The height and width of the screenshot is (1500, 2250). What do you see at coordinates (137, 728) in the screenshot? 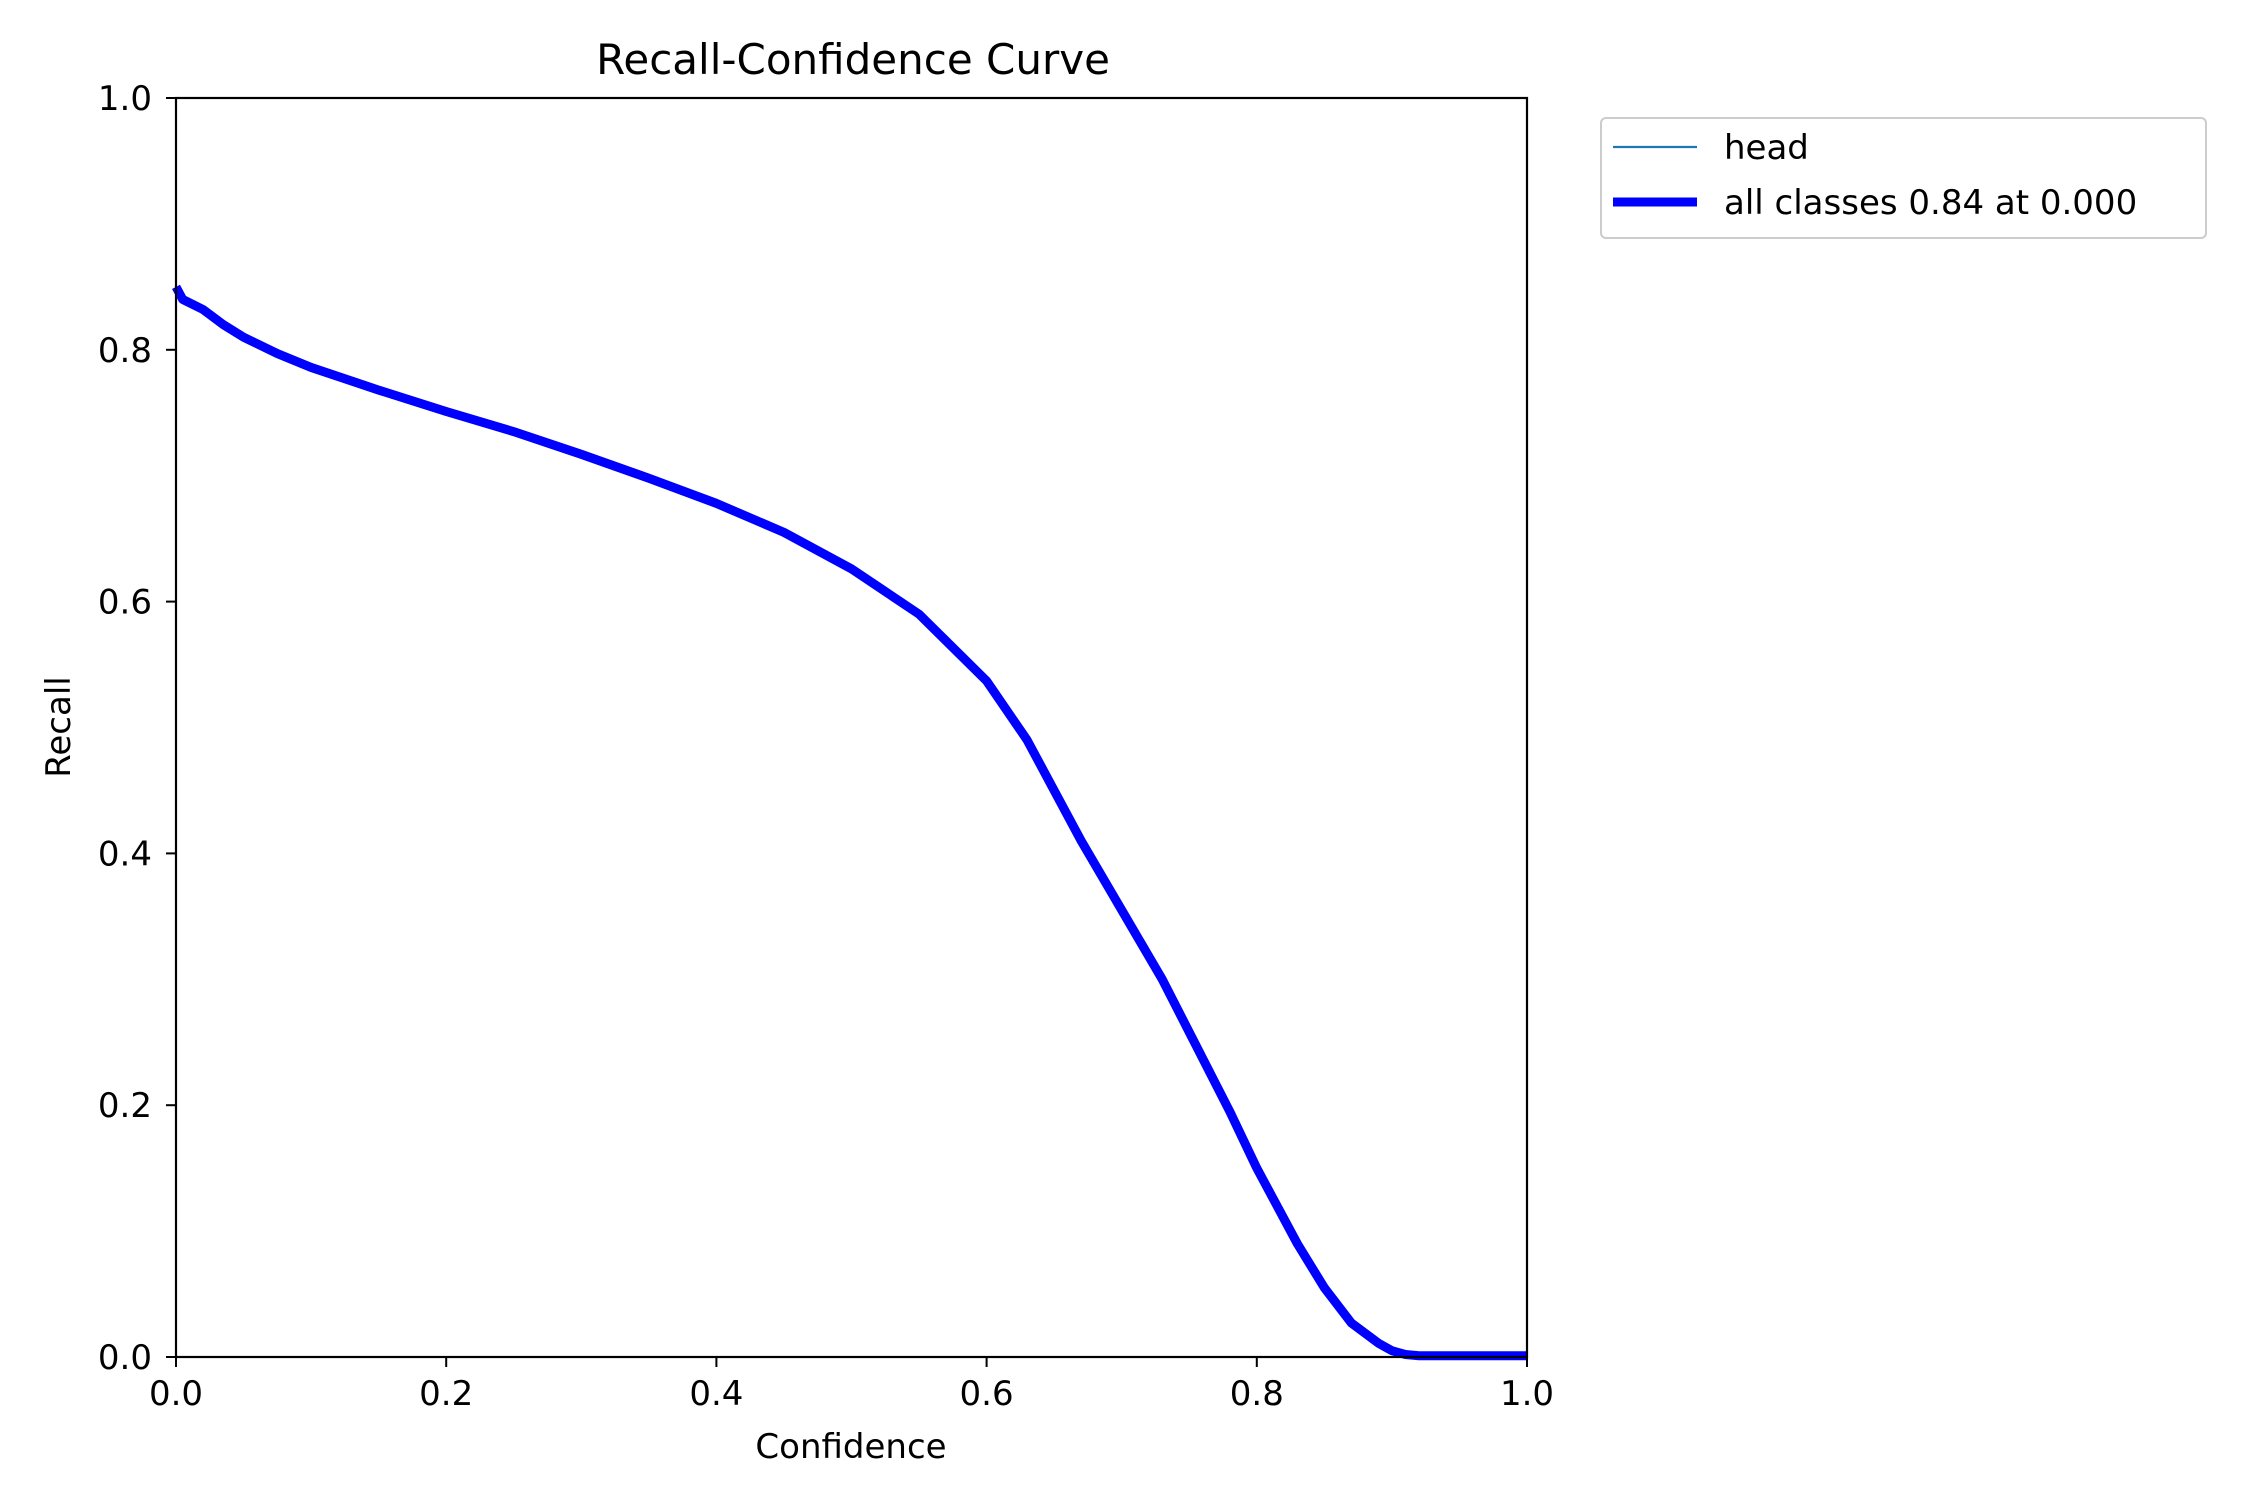
I see `y-axis-ticks: 0.0 0.2 0.4 0.6 0.8 1.0` at bounding box center [137, 728].